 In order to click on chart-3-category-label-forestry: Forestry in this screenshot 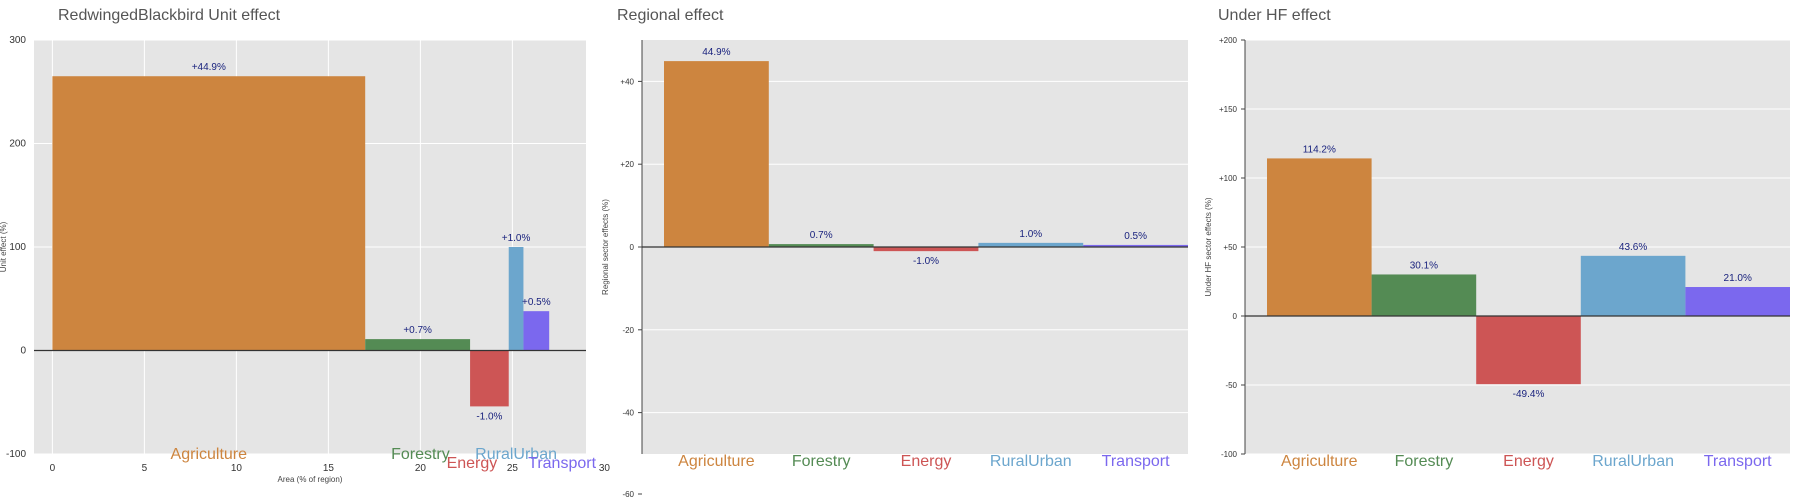, I will do `click(1424, 461)`.